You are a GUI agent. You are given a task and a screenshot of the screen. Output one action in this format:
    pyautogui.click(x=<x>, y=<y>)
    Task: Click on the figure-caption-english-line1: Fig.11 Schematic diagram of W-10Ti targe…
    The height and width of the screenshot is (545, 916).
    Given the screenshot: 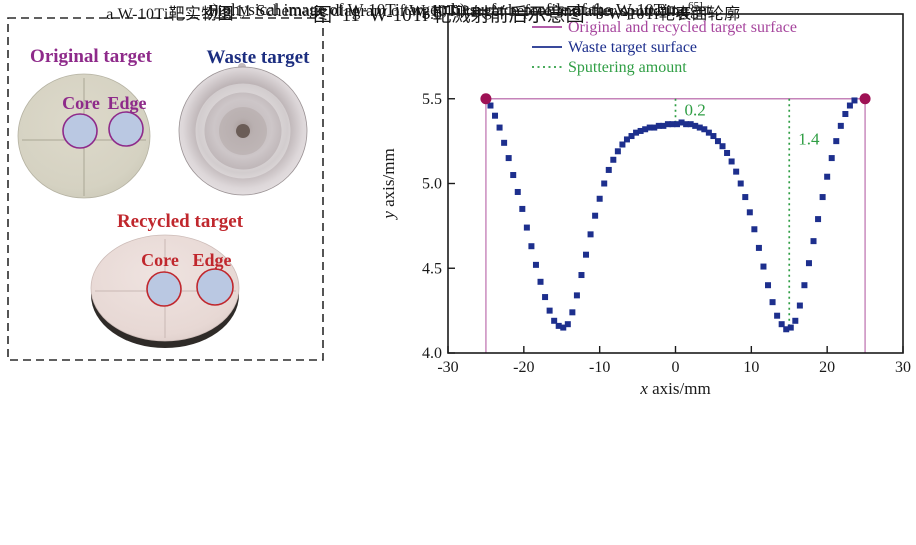 What is the action you would take?
    pyautogui.click(x=458, y=10)
    